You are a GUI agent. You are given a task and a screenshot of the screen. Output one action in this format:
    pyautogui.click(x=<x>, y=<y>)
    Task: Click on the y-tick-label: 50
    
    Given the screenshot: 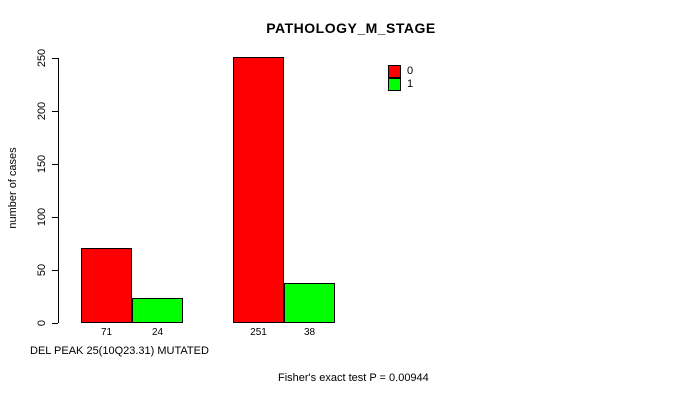 What is the action you would take?
    pyautogui.click(x=42, y=270)
    